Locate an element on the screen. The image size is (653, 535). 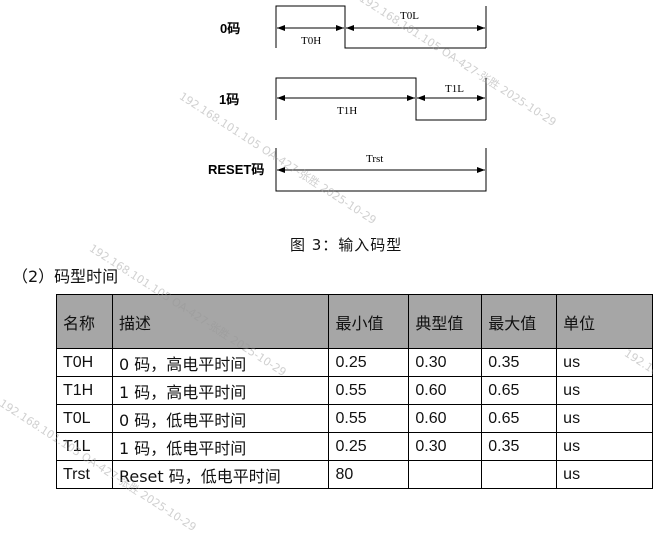
table-header-row: 名称 描述 最小值 典型值 最大值 单位 is located at coordinates (354, 321).